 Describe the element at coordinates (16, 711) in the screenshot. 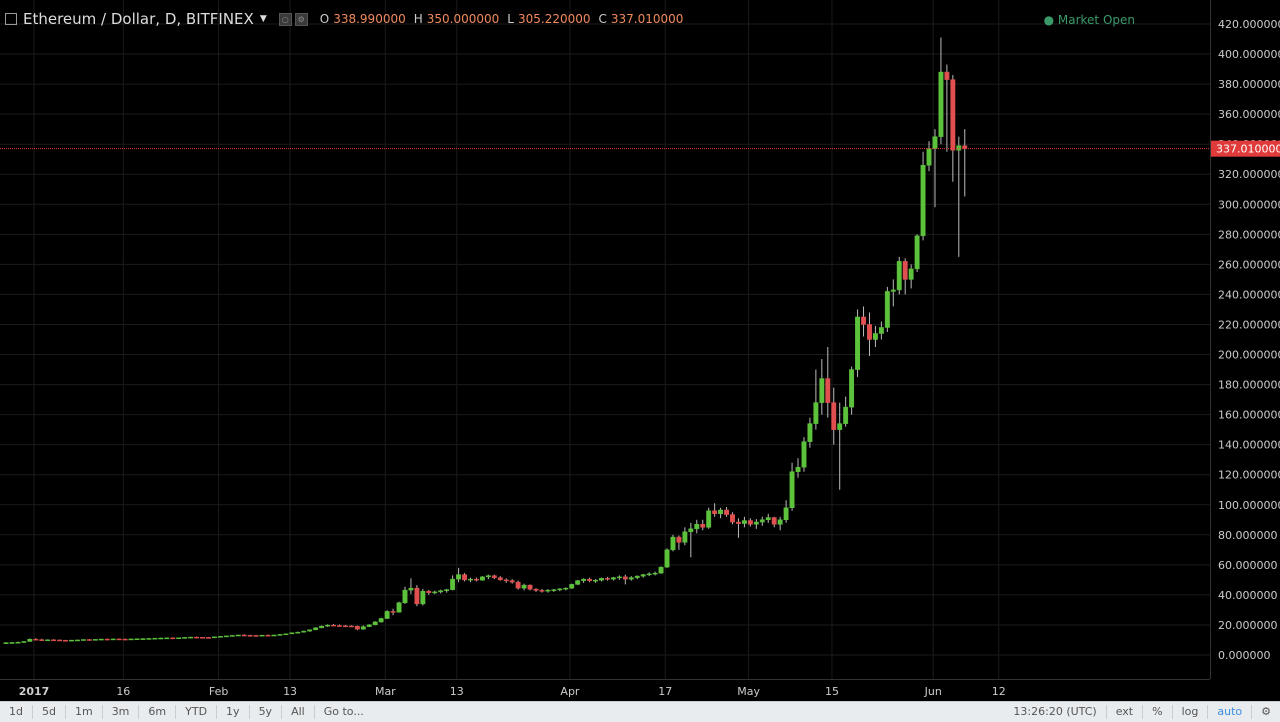

I see `range-1d-button: 1d` at that location.